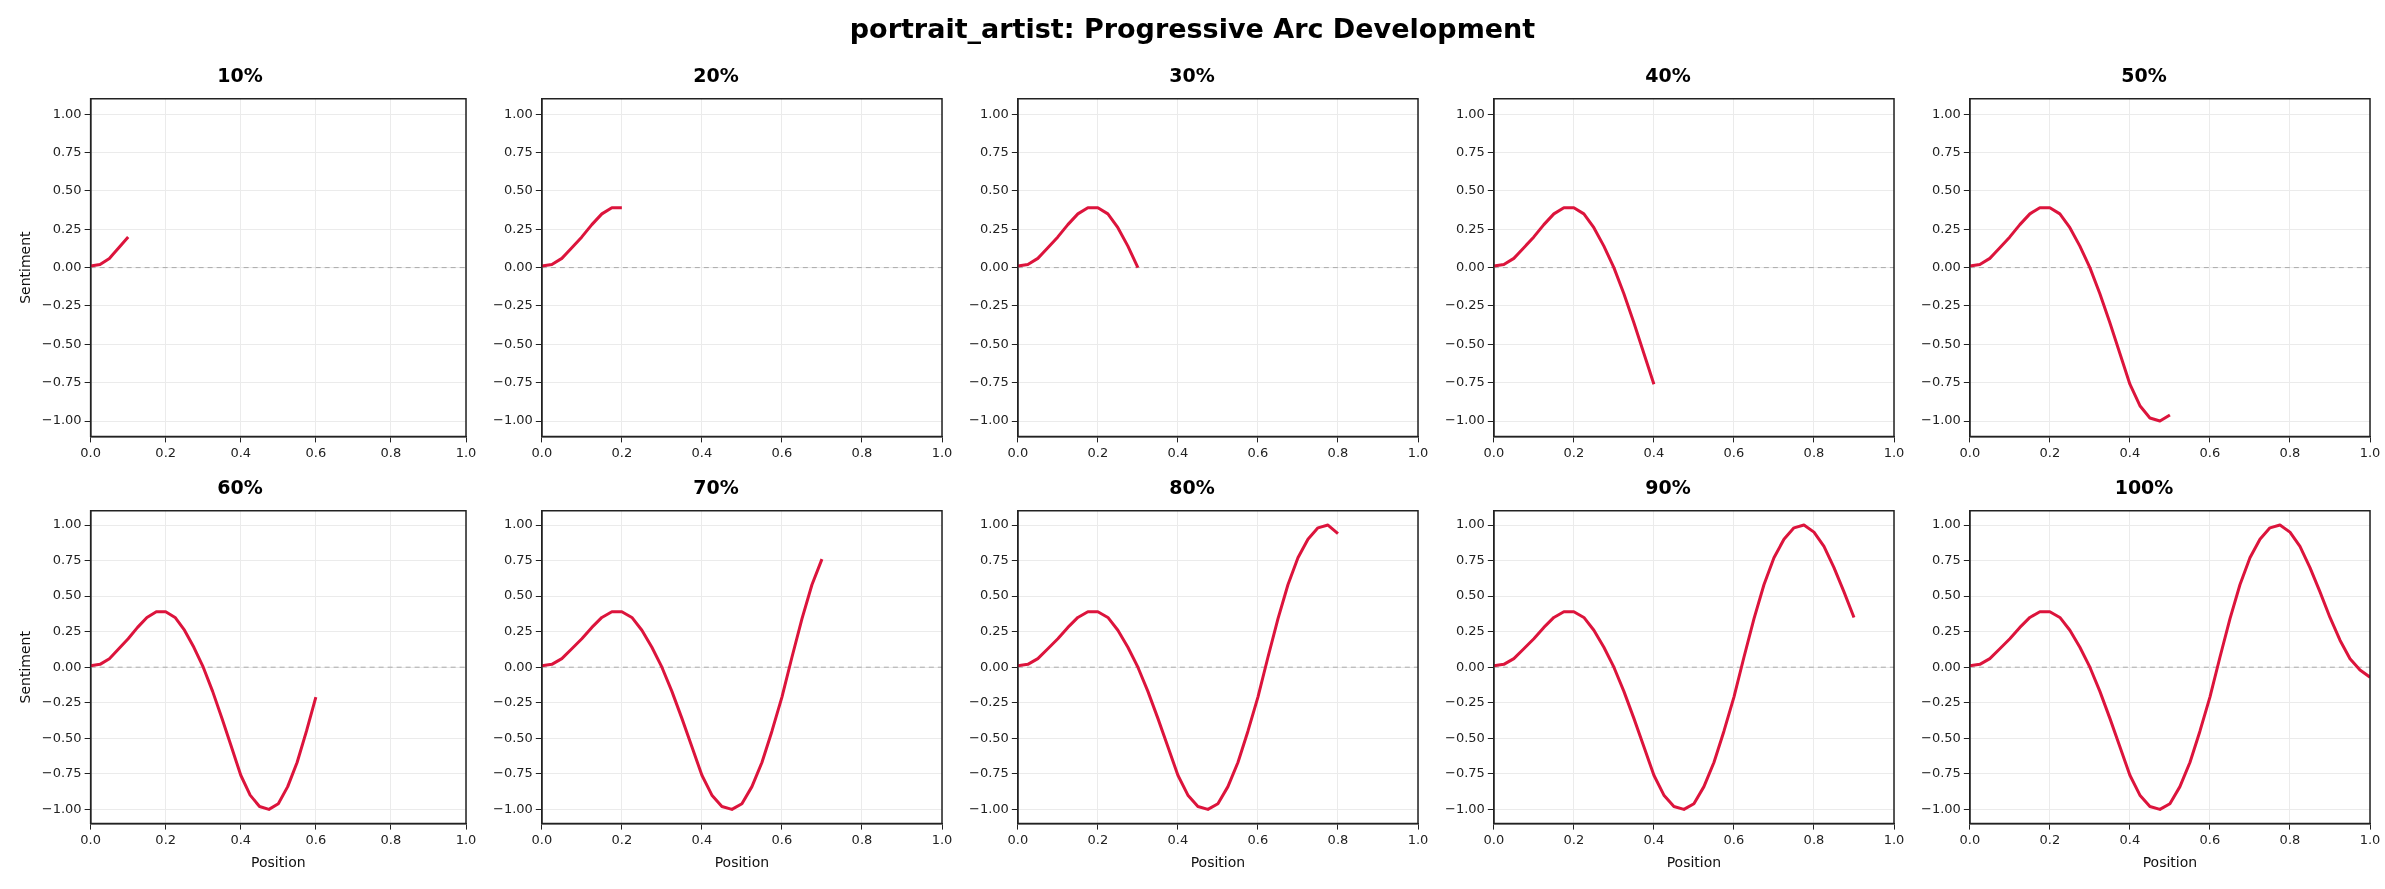  I want to click on chart-title: 10%, so click(240, 75).